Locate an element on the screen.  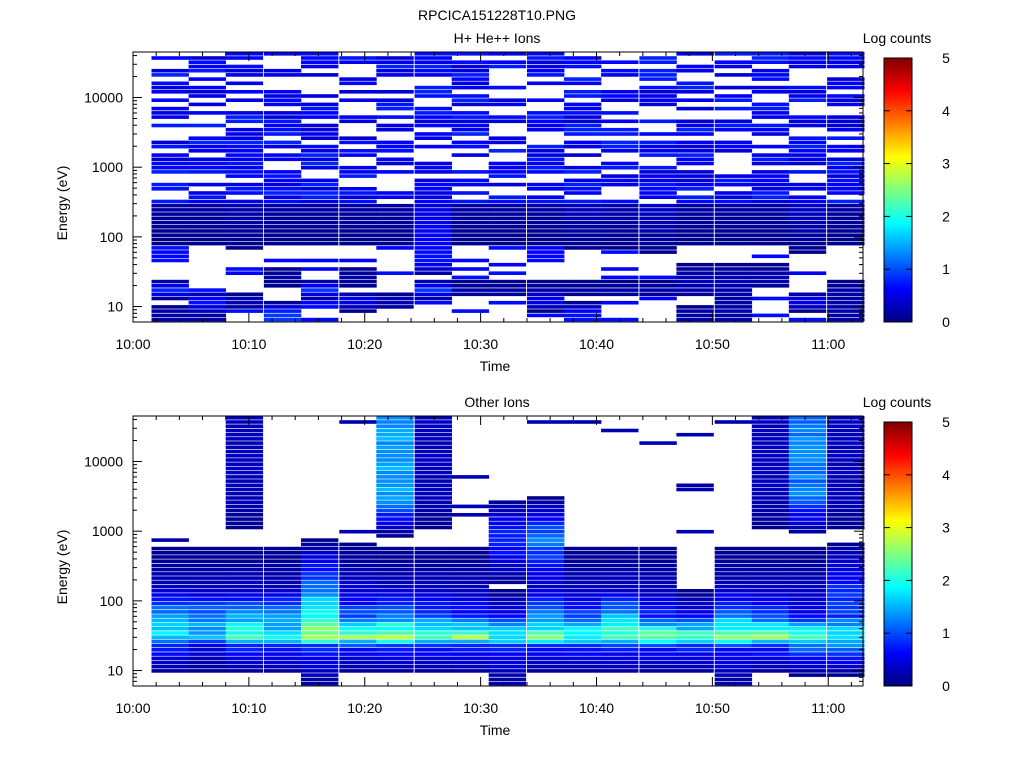
x-tick-label: 10:10 is located at coordinates (248, 344).